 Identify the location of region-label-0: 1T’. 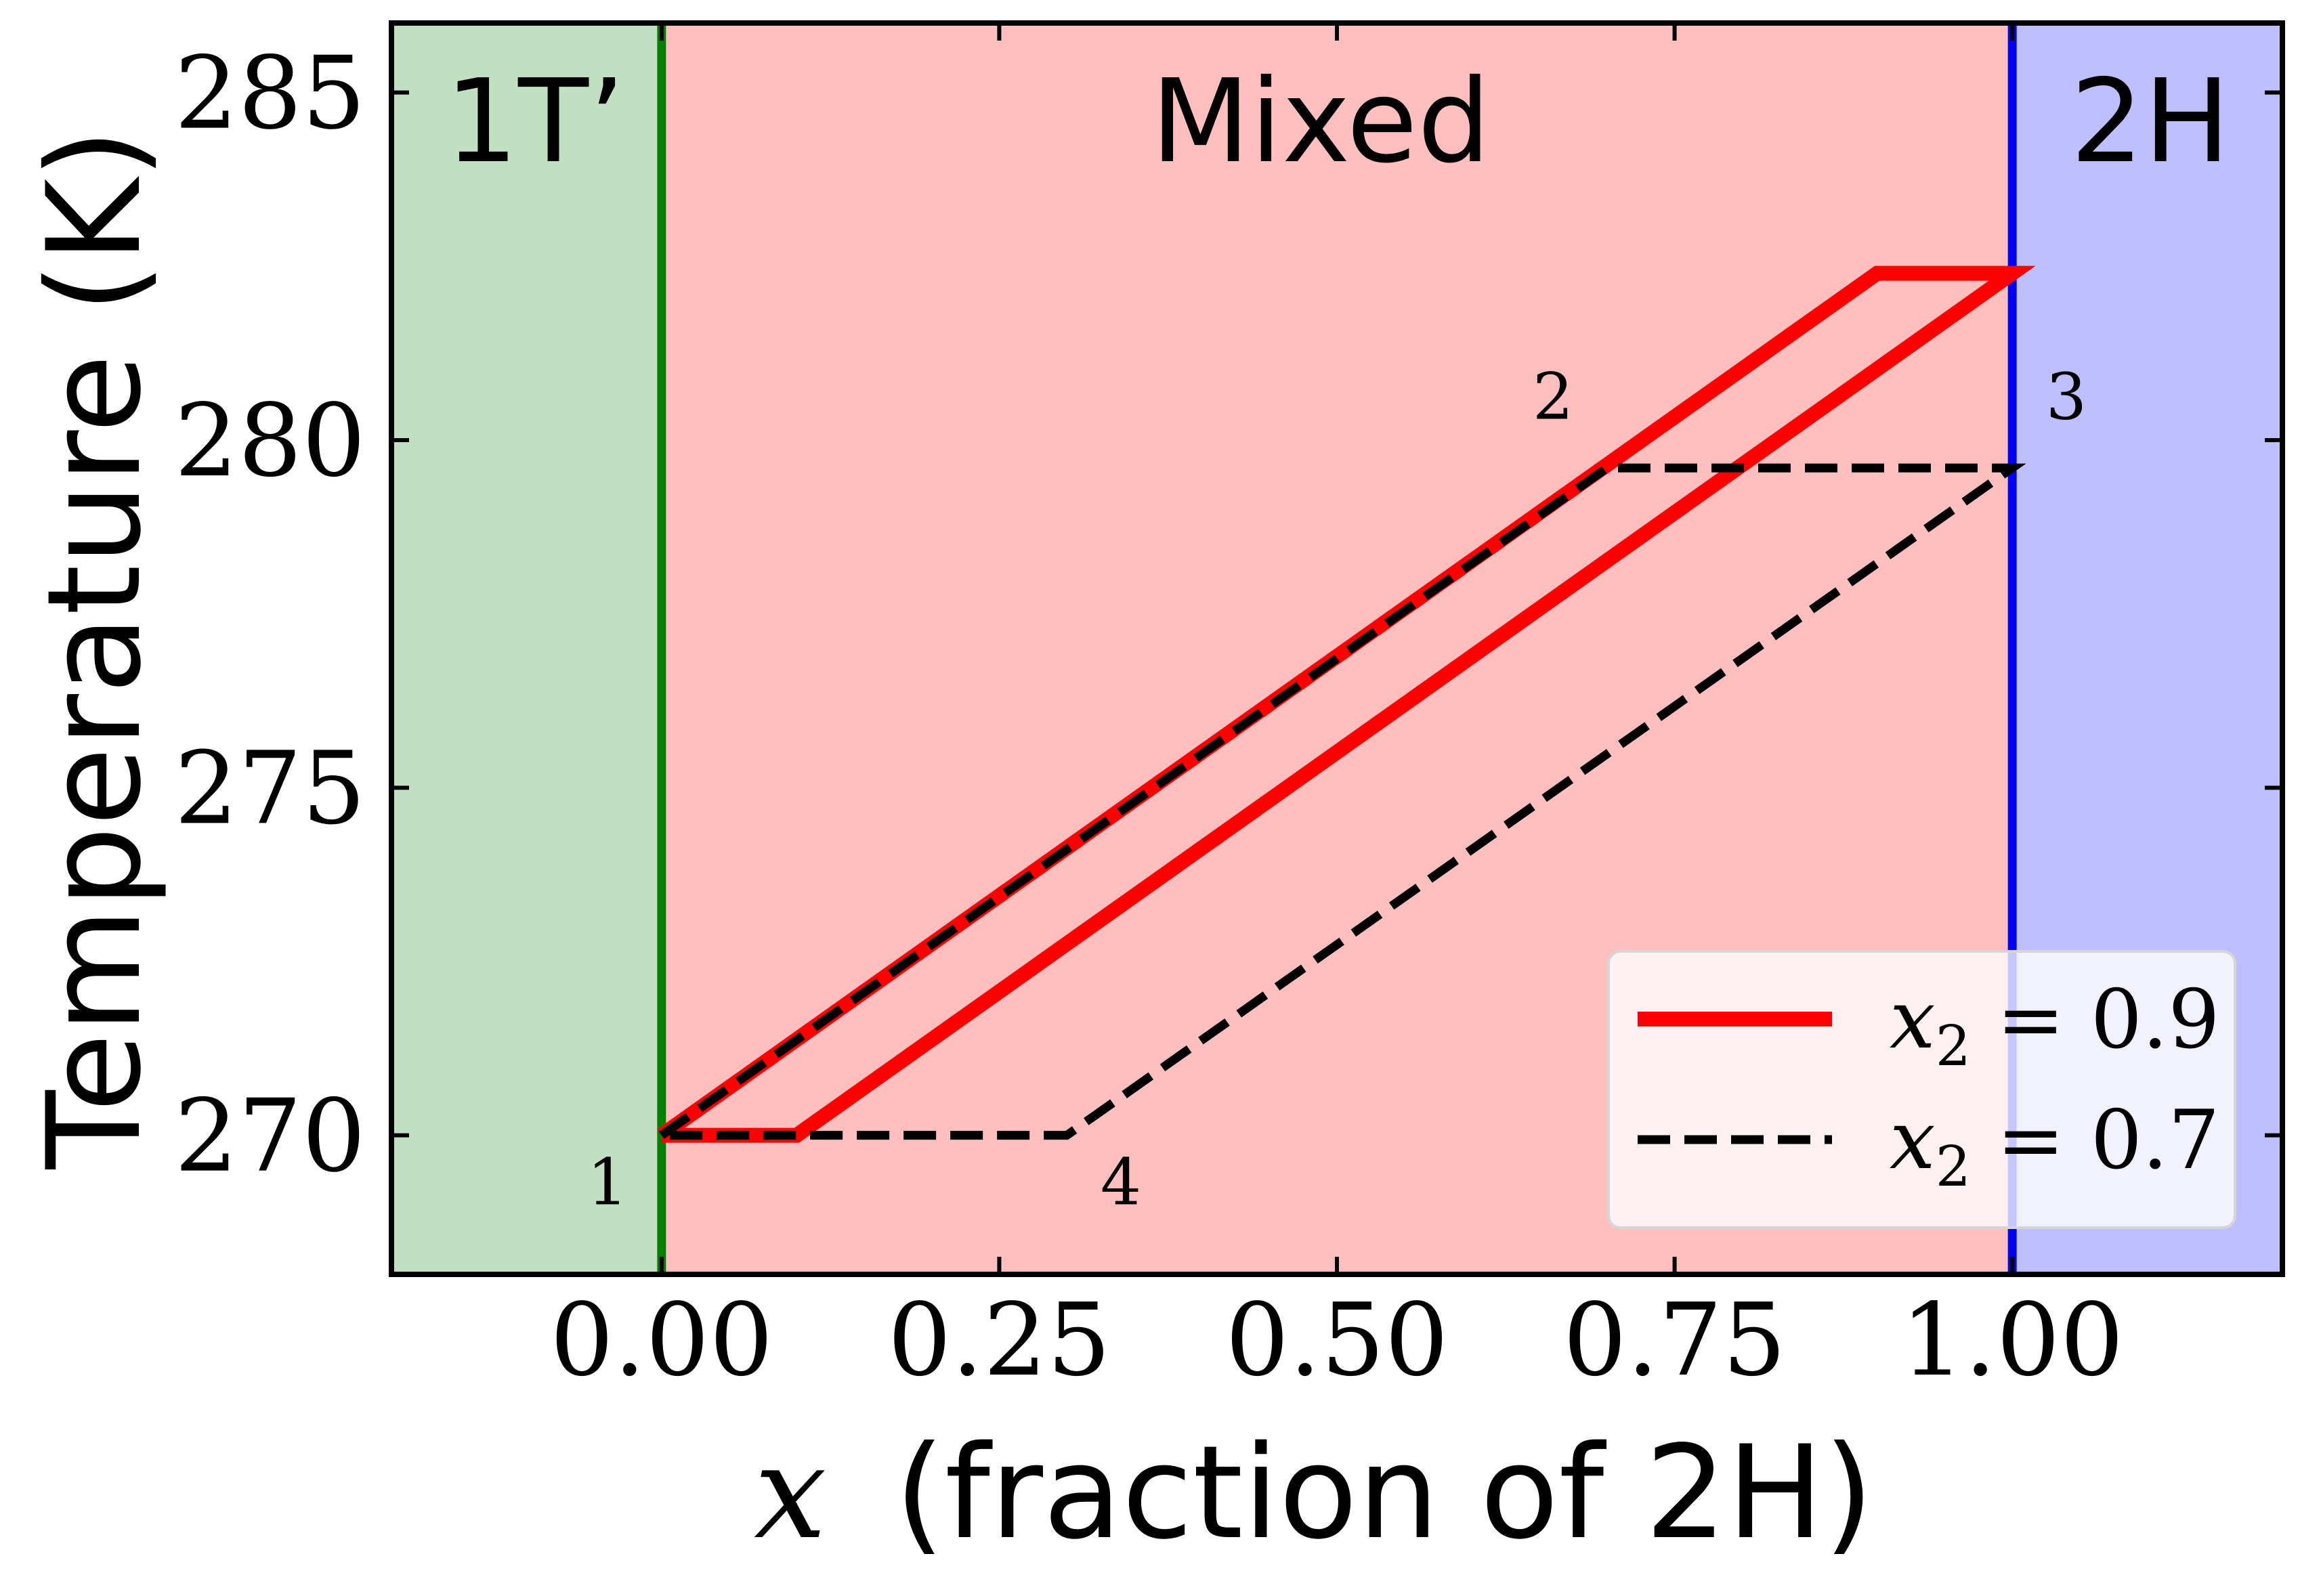
(535, 122).